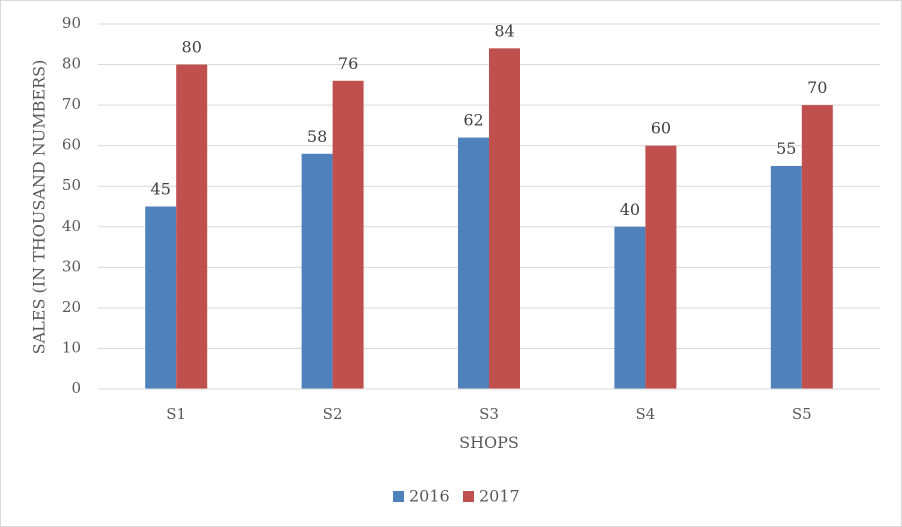 The height and width of the screenshot is (527, 902). Describe the element at coordinates (71, 104) in the screenshot. I see `y-tick-label: 70` at that location.